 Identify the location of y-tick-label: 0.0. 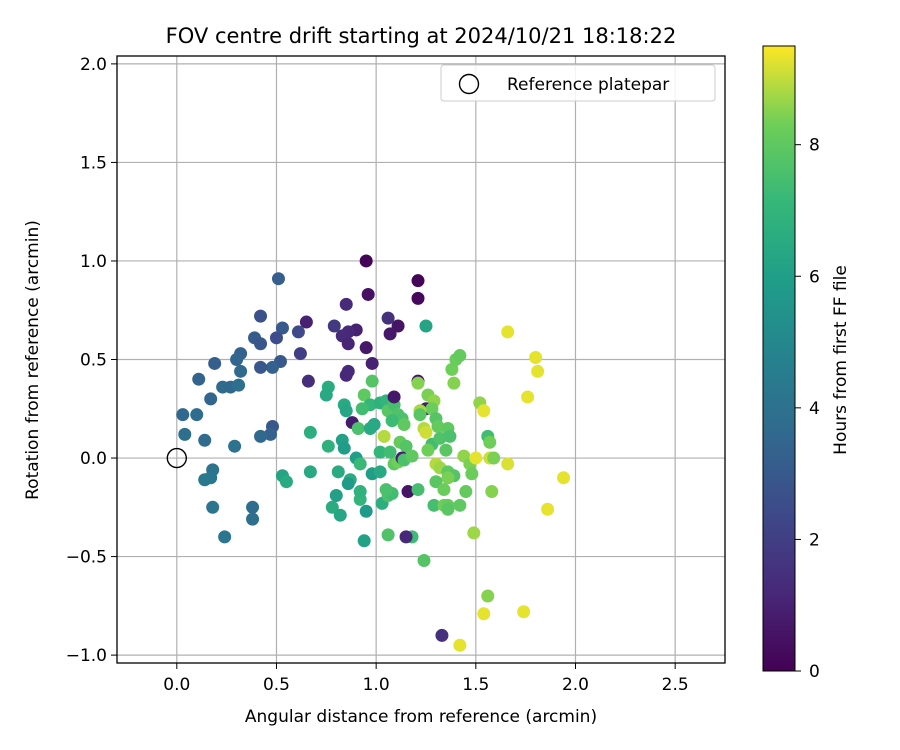
(93, 459).